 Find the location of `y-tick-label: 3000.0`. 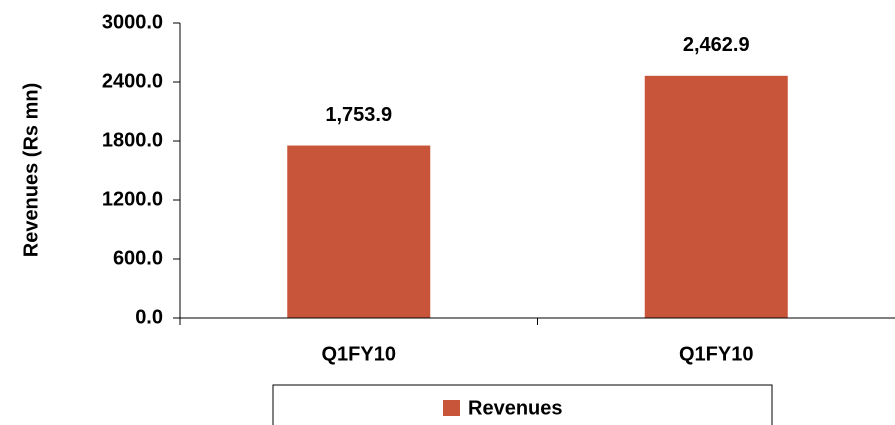

y-tick-label: 3000.0 is located at coordinates (132, 22).